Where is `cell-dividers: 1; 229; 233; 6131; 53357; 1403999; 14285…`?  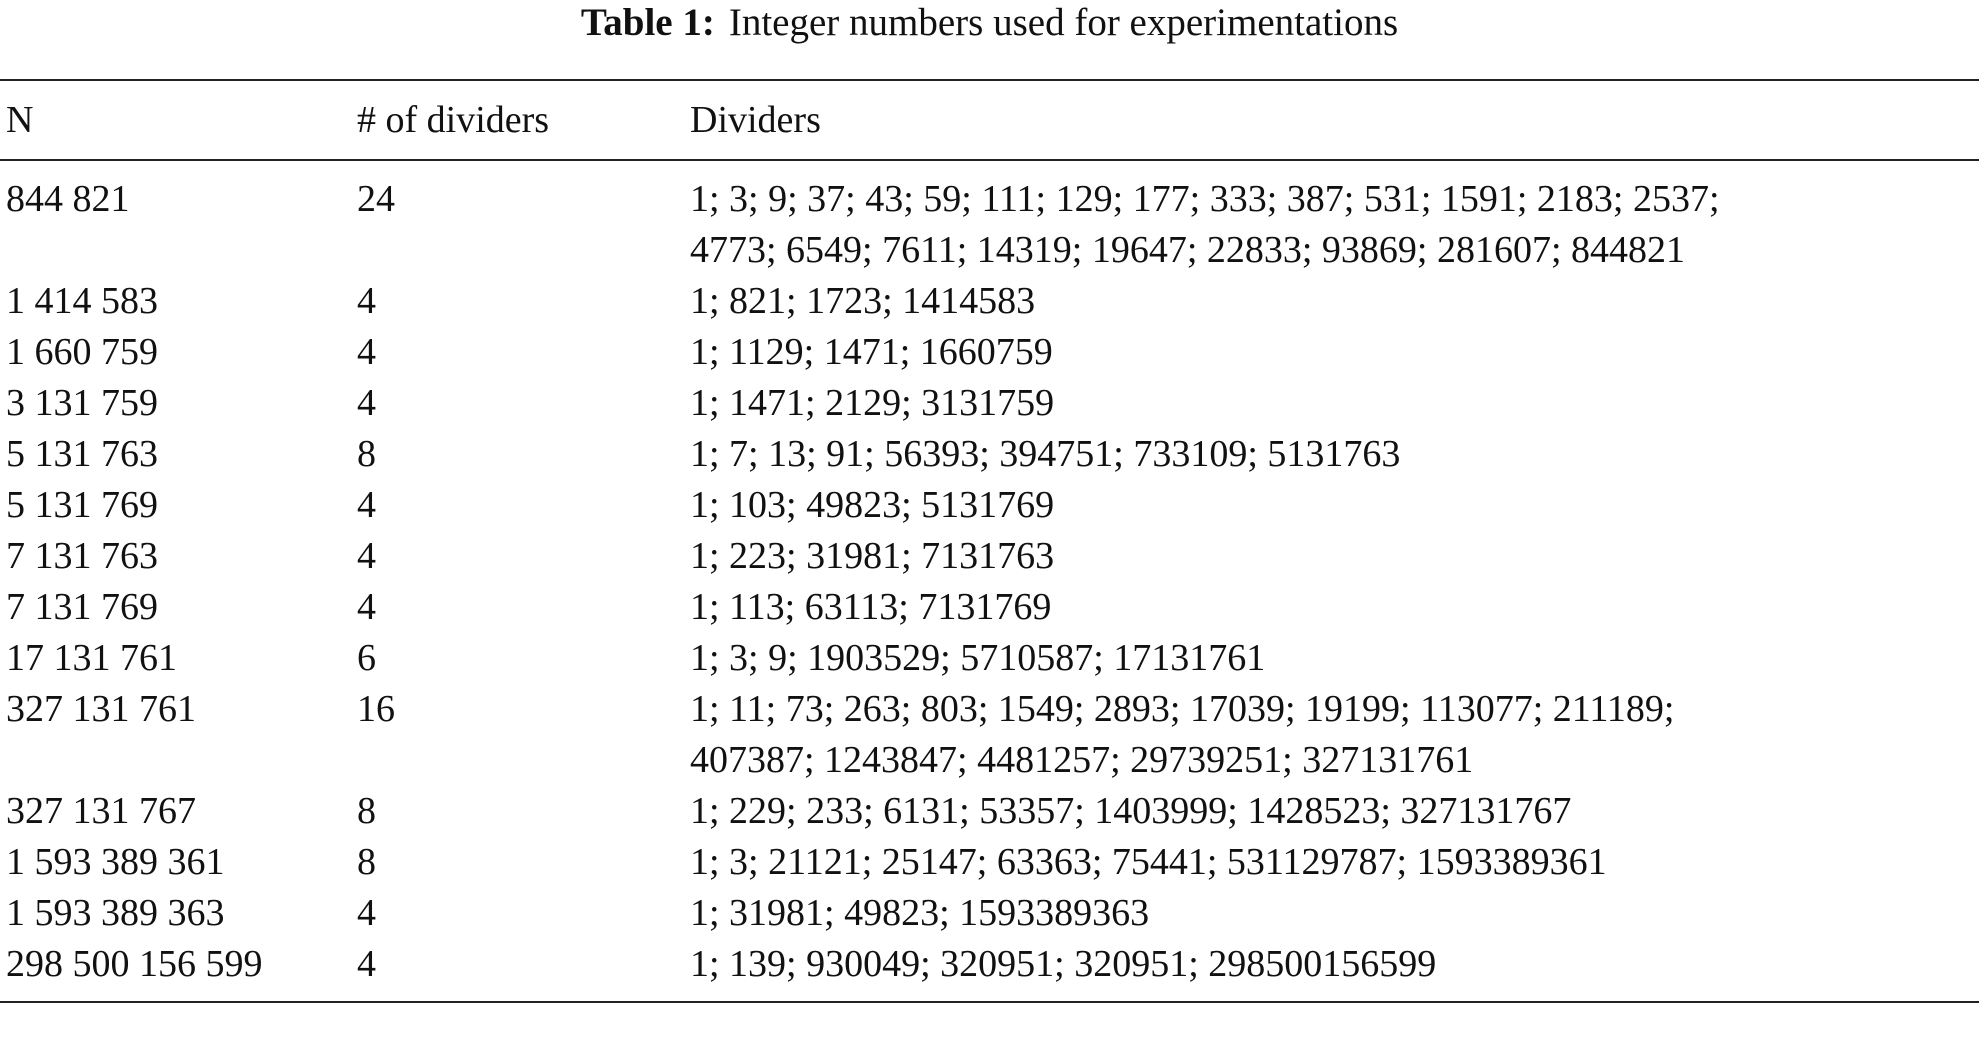
cell-dividers: 1; 229; 233; 6131; 53357; 1403999; 14285… is located at coordinates (1334, 811).